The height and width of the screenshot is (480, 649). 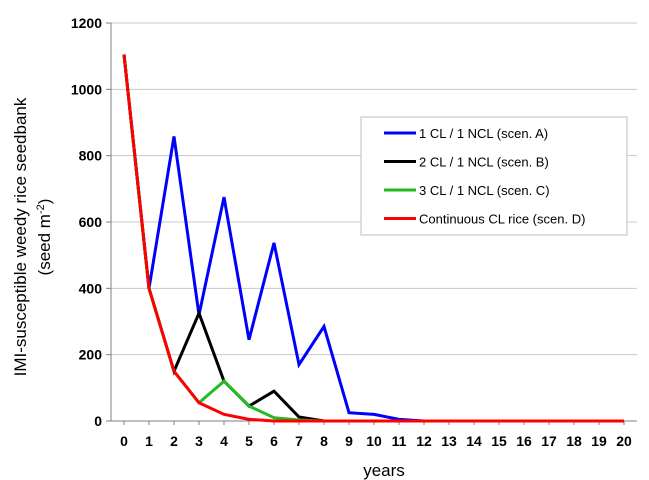 I want to click on x-tick-label-13: 13, so click(x=449, y=441).